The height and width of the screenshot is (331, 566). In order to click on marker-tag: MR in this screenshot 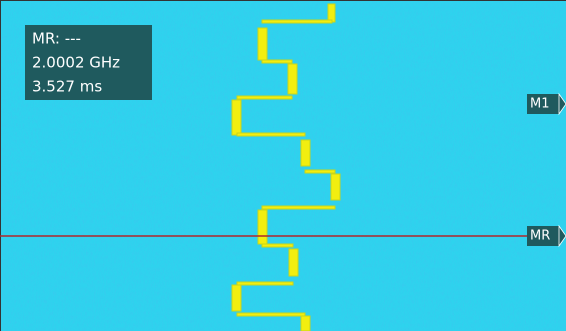, I will do `click(546, 236)`.